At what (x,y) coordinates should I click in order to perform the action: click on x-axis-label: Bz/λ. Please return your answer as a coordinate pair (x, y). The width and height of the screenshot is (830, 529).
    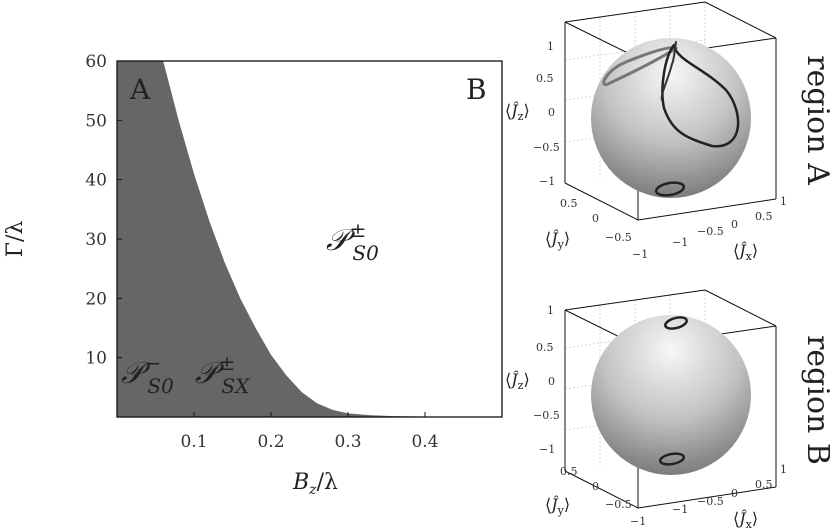
    Looking at the image, I should click on (315, 484).